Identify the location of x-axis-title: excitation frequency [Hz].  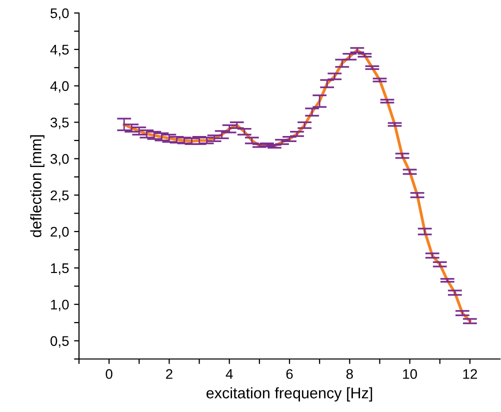
(289, 394).